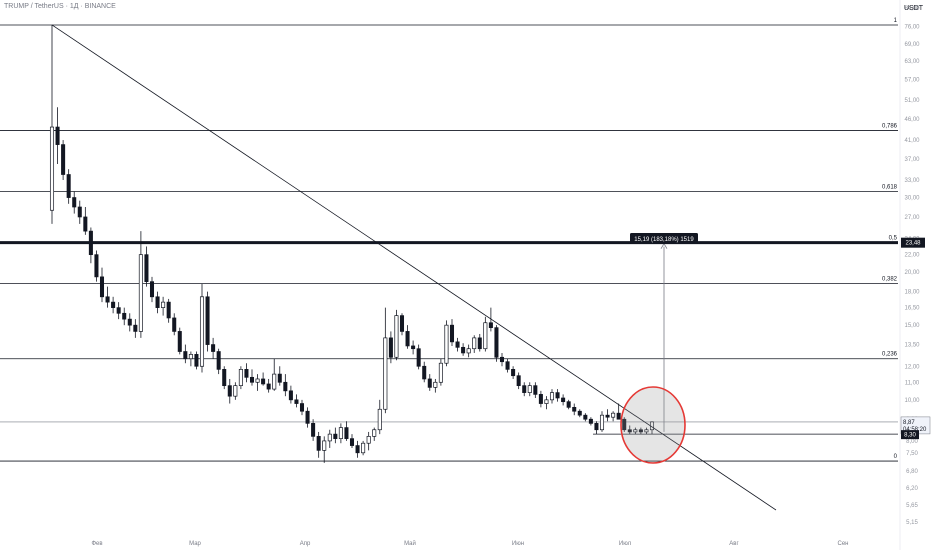  What do you see at coordinates (912, 442) in the screenshot?
I see `price-axis-label: 8,00` at bounding box center [912, 442].